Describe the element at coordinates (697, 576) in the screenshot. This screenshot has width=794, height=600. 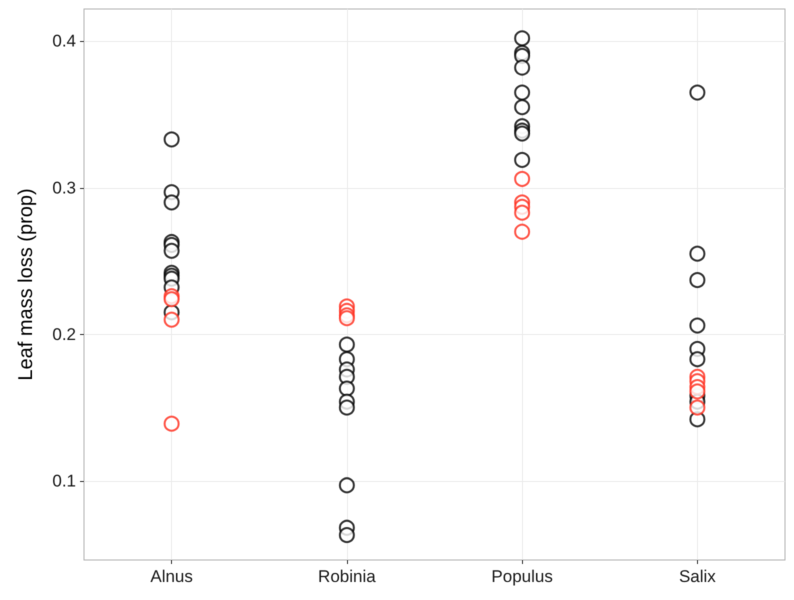
I see `x-tick-label: Salix` at that location.